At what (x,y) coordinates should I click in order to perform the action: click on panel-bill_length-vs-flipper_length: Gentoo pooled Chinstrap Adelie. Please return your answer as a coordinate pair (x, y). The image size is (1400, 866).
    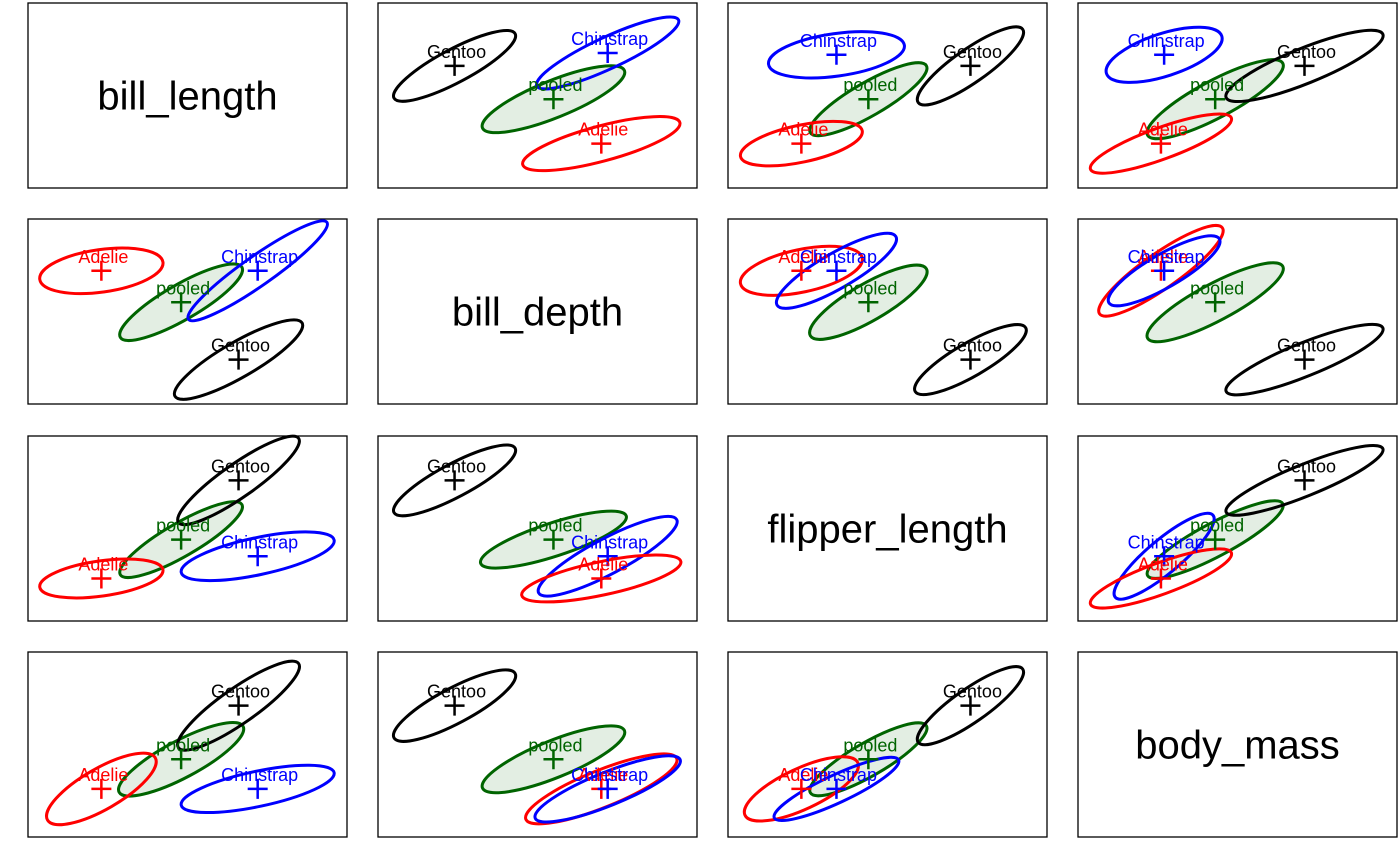
    Looking at the image, I should click on (187, 517).